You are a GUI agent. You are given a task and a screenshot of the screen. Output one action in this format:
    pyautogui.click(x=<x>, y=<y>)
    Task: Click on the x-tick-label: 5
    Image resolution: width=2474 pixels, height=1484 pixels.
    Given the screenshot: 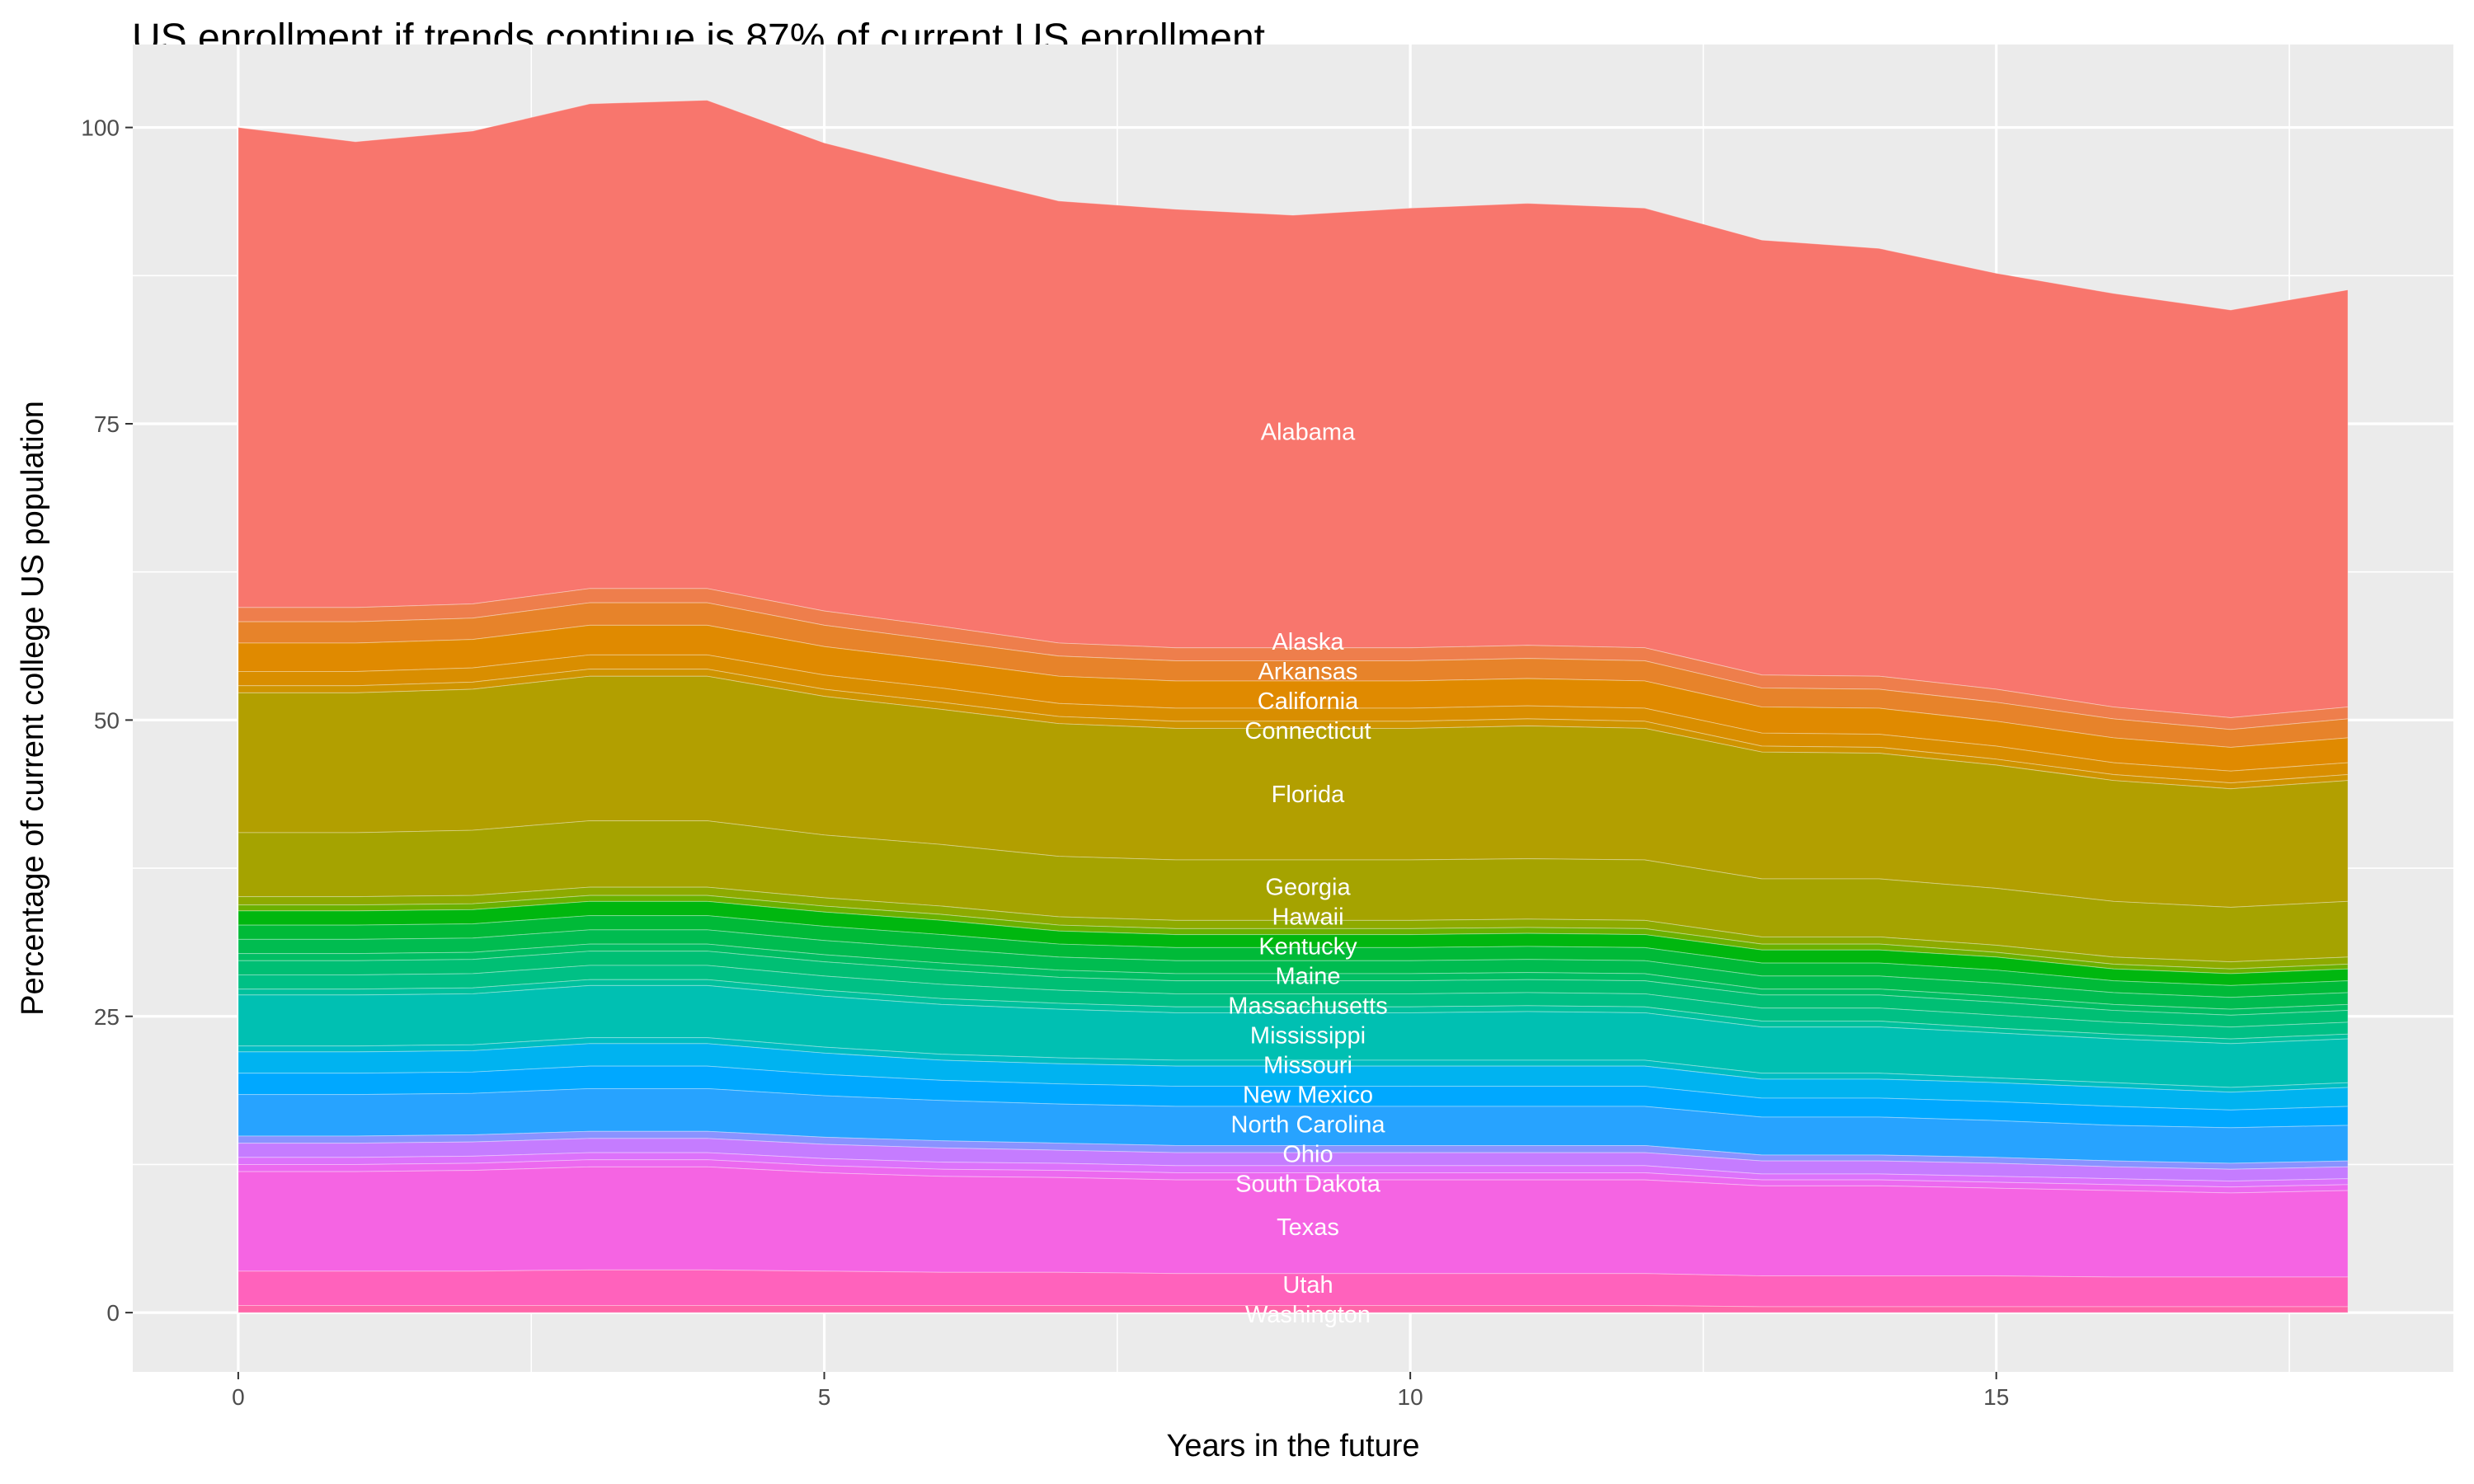 What is the action you would take?
    pyautogui.click(x=824, y=1397)
    